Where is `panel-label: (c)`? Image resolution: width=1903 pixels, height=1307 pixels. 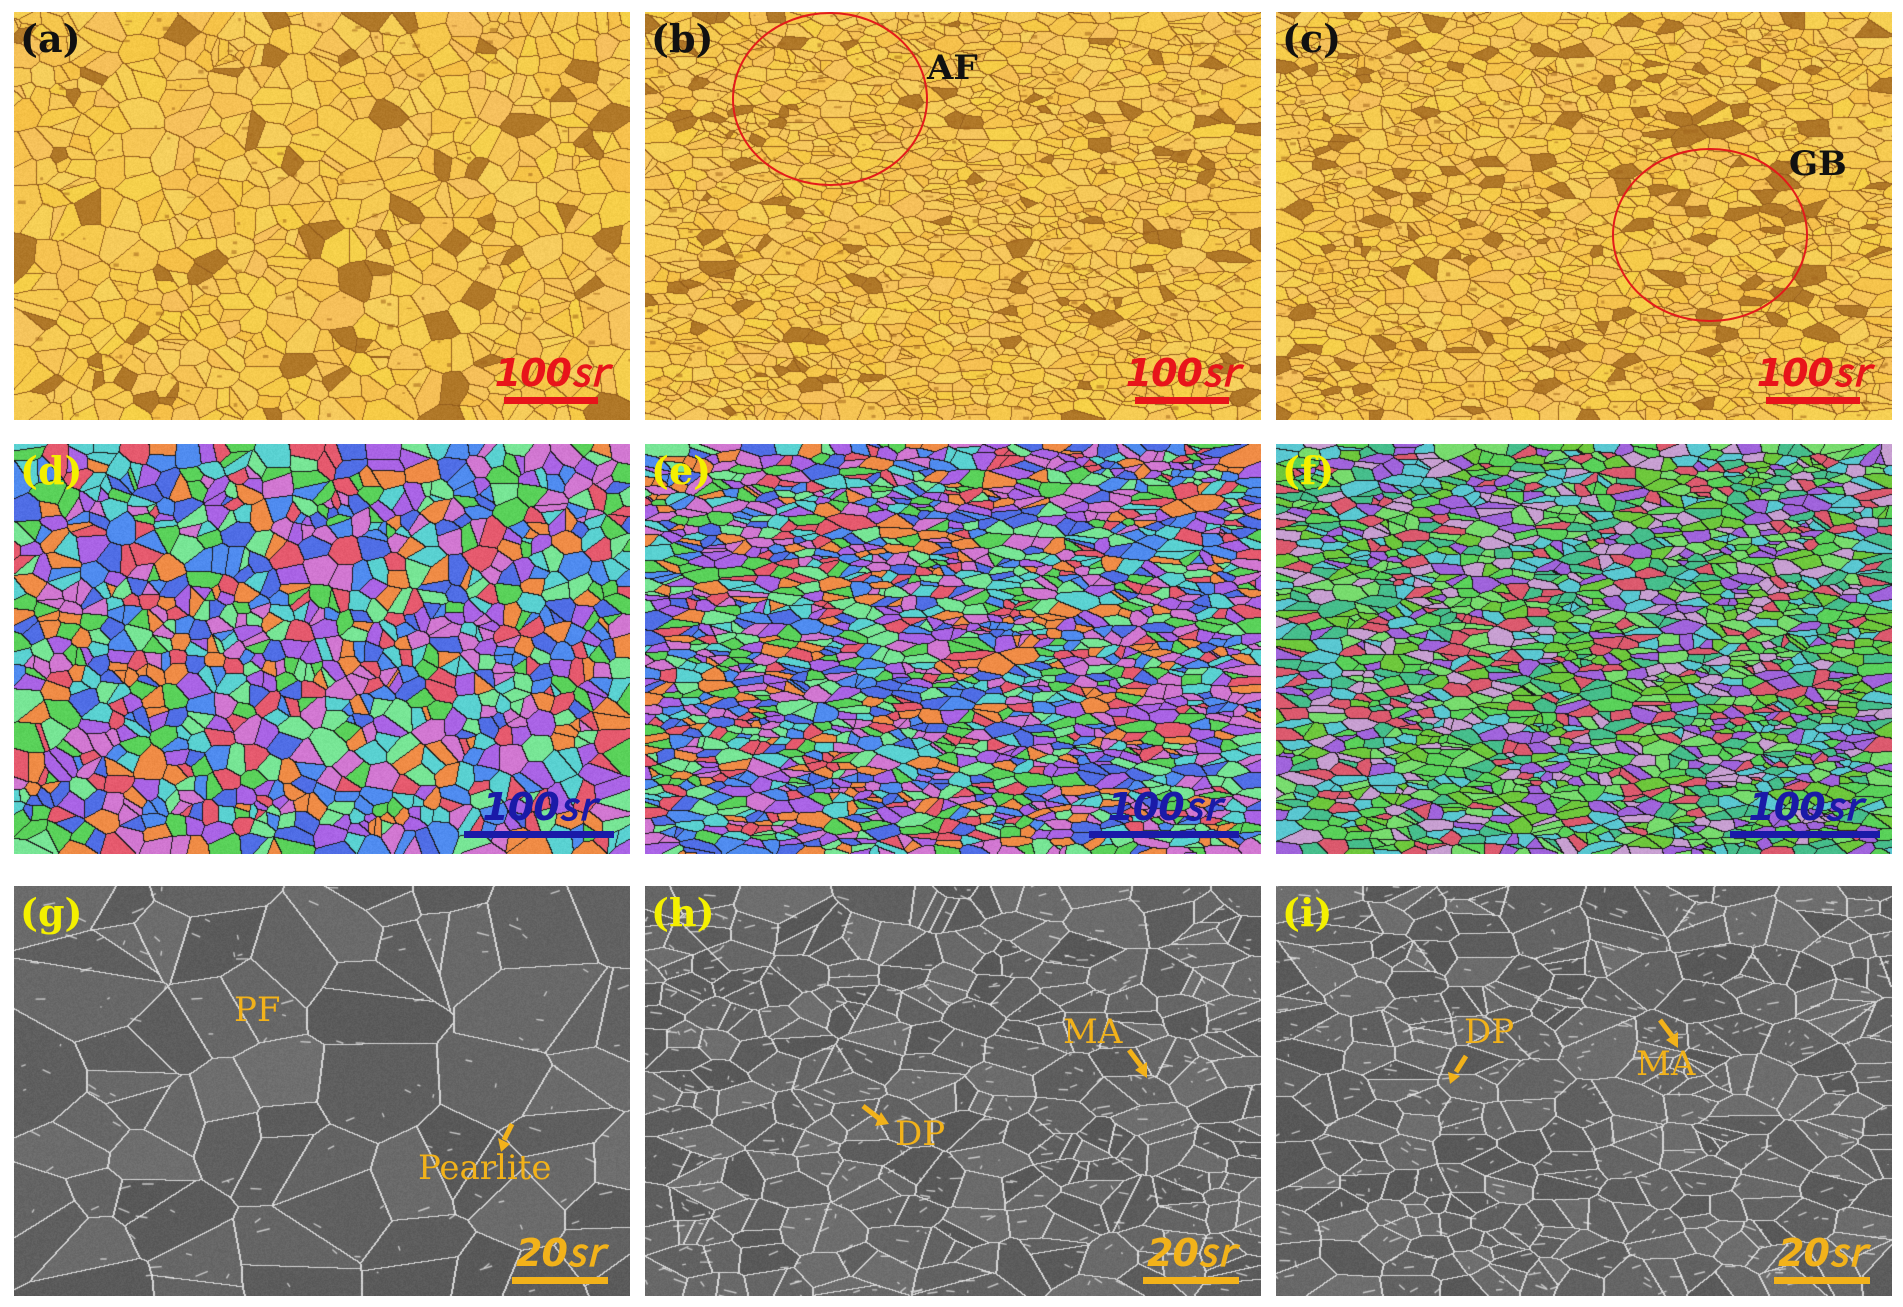
panel-label: (c) is located at coordinates (1311, 38).